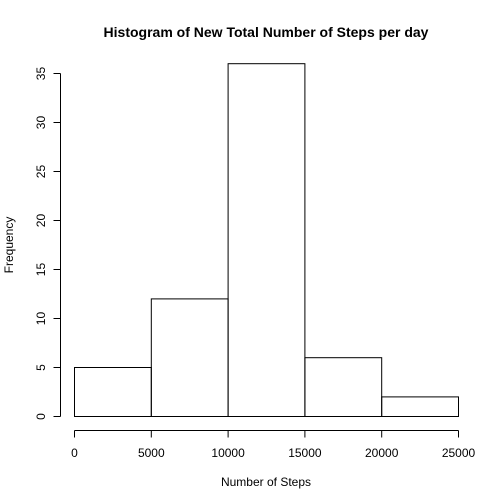 The image size is (504, 504). What do you see at coordinates (41, 123) in the screenshot?
I see `y-tick-label-6: 30` at bounding box center [41, 123].